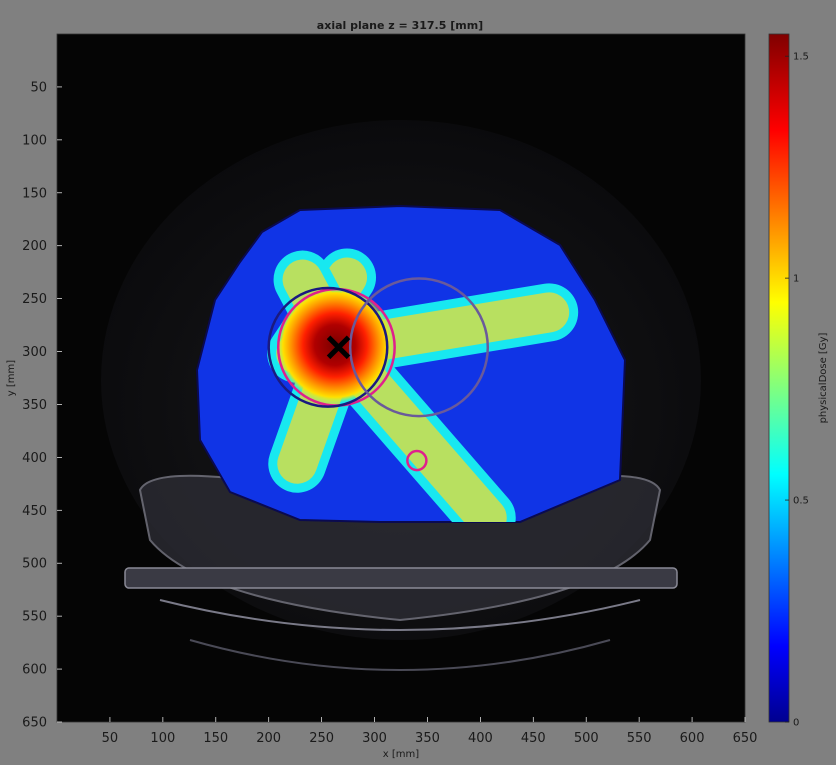  Describe the element at coordinates (400, 25) in the screenshot. I see `chart-title: axial plane z = 317.5 [mm]` at that location.